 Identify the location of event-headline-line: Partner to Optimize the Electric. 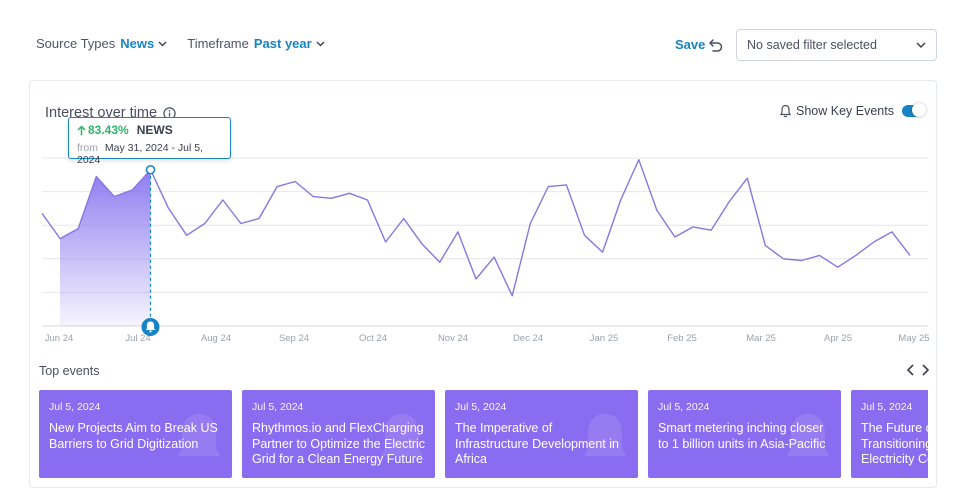
(338, 443).